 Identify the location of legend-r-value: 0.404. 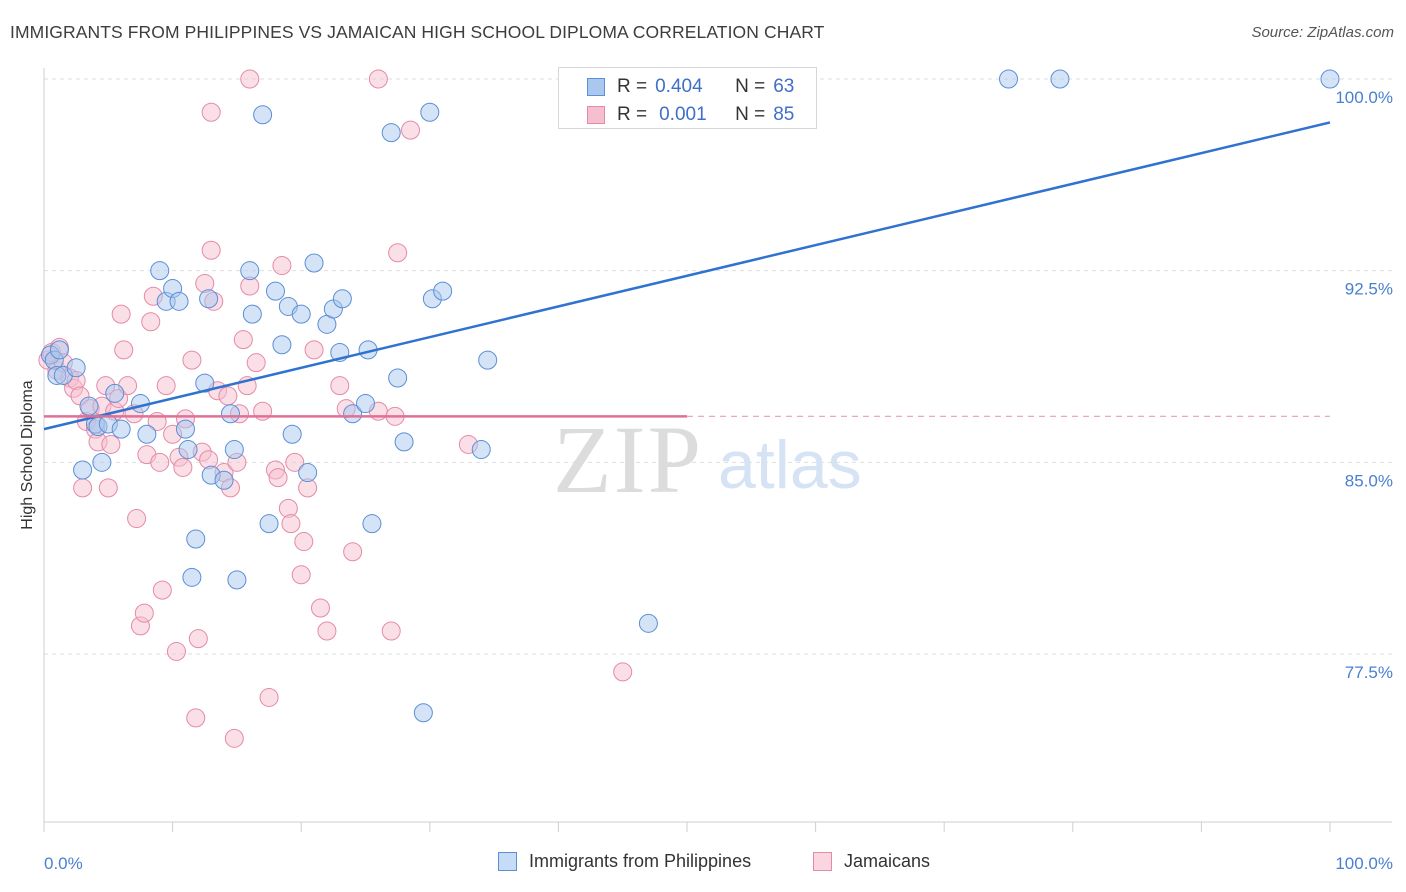
(679, 86).